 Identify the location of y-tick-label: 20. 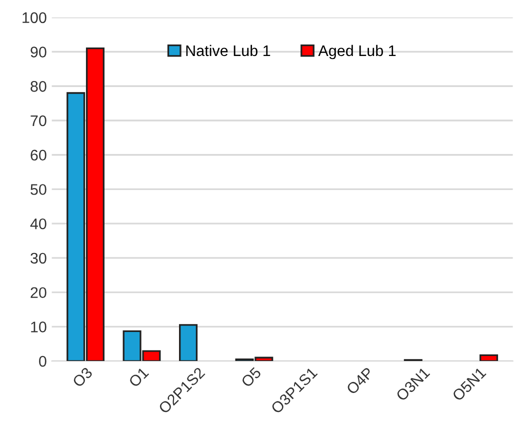
(38, 292).